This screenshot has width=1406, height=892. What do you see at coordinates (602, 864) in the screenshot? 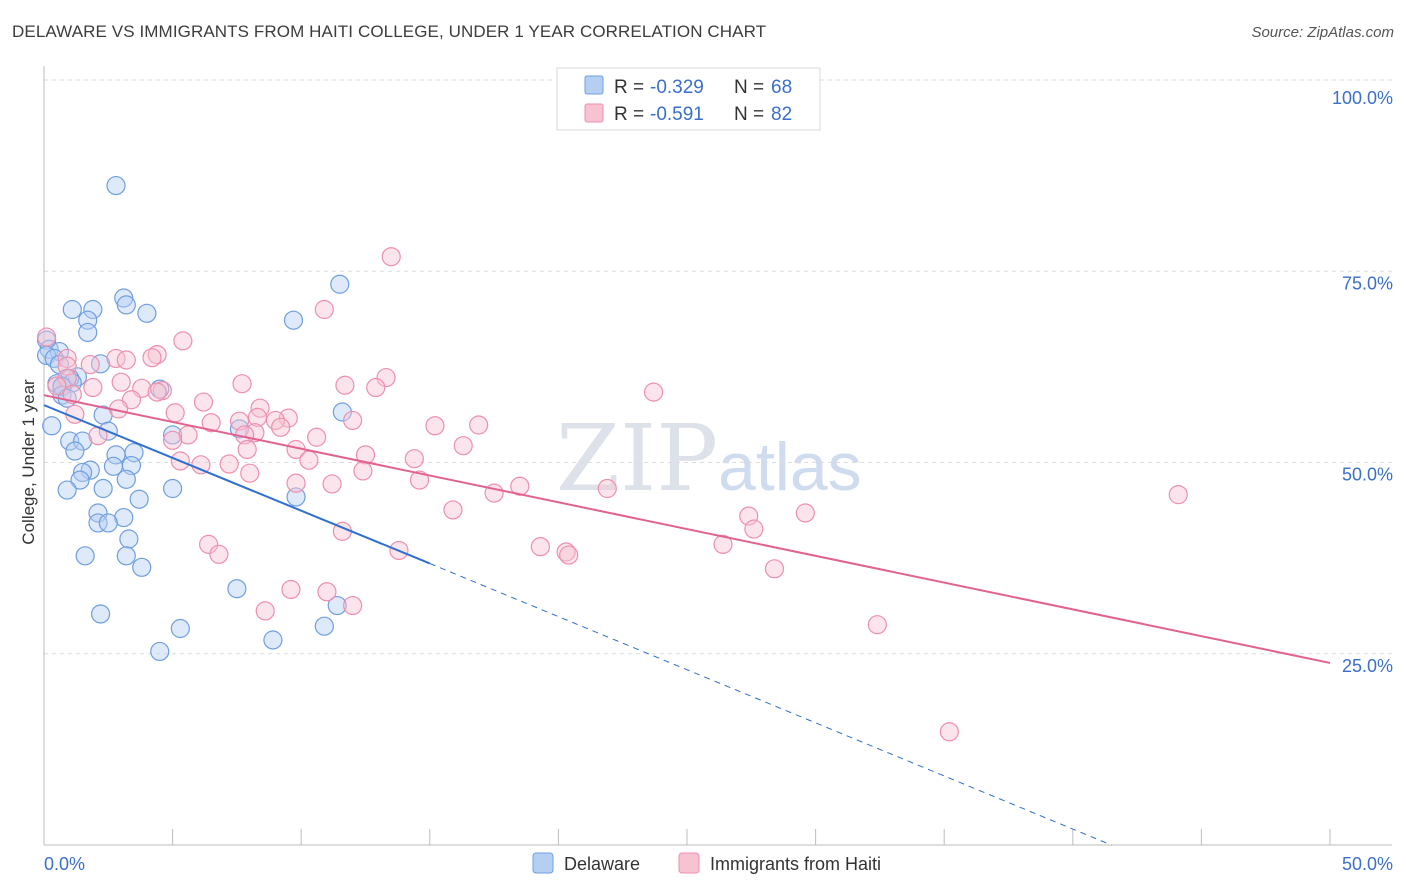
I see `legend-label-delaware: Delaware` at bounding box center [602, 864].